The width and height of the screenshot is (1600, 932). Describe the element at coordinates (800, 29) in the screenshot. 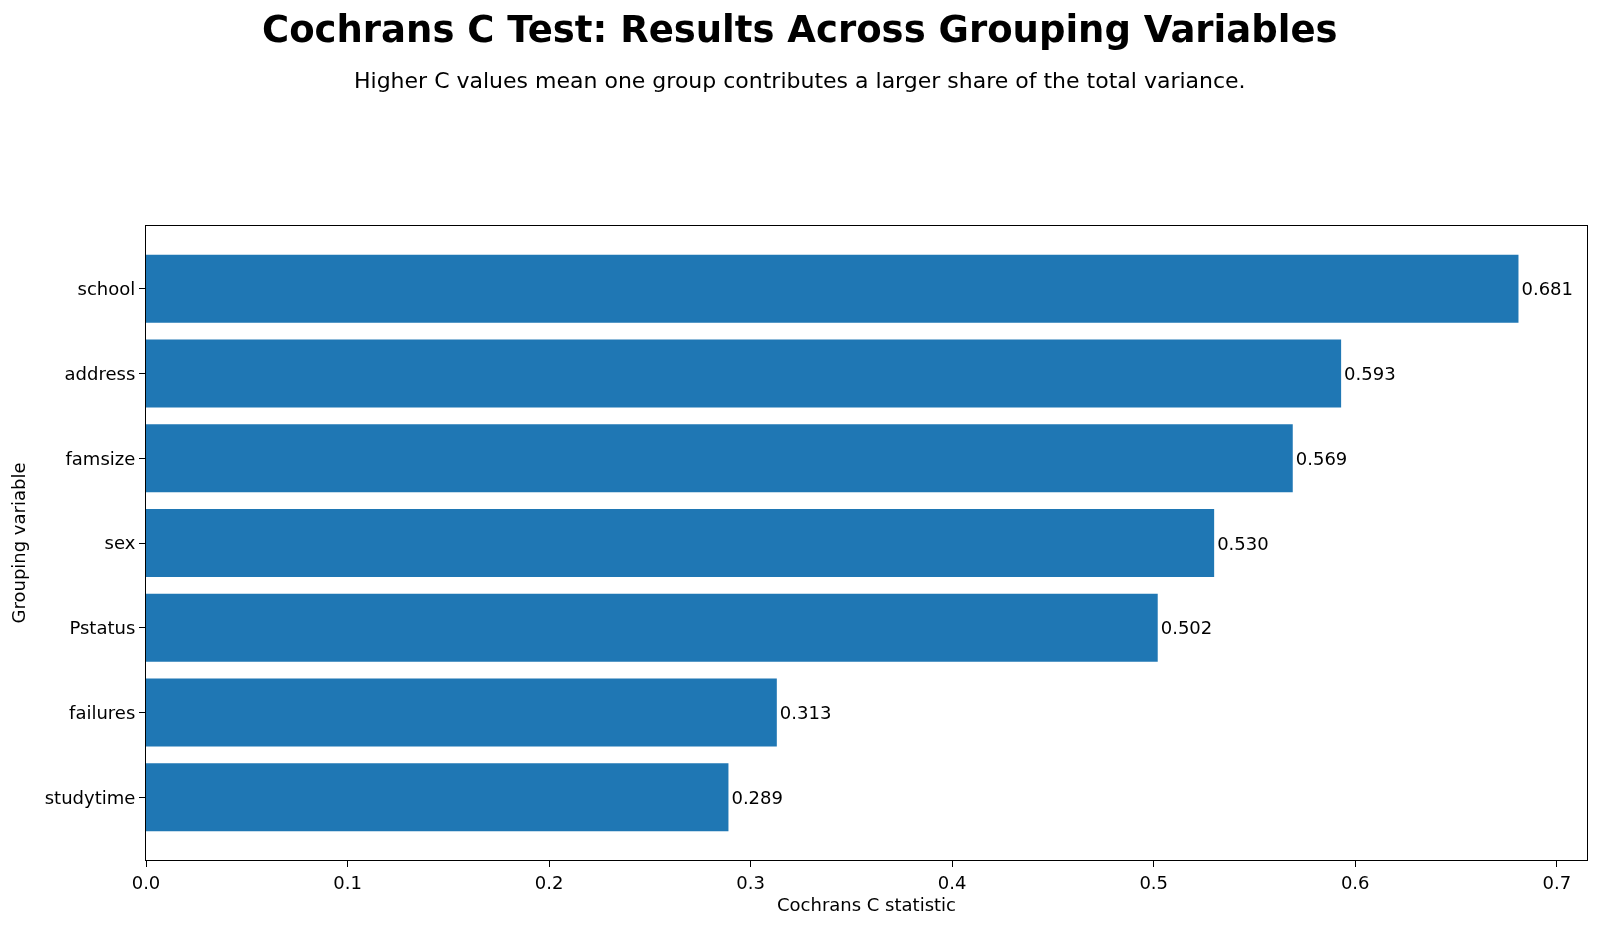

I see `chart-title: Cochrans C Test: Results Across Grouping Variables` at that location.